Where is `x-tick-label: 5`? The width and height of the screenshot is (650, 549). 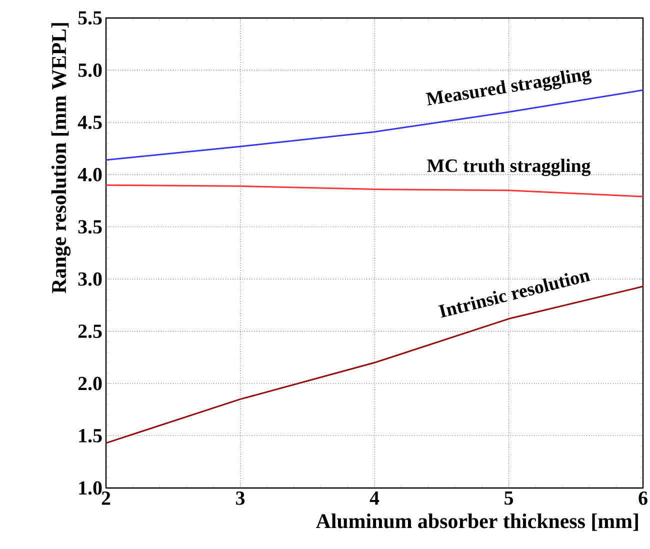
x-tick-label: 5 is located at coordinates (509, 498).